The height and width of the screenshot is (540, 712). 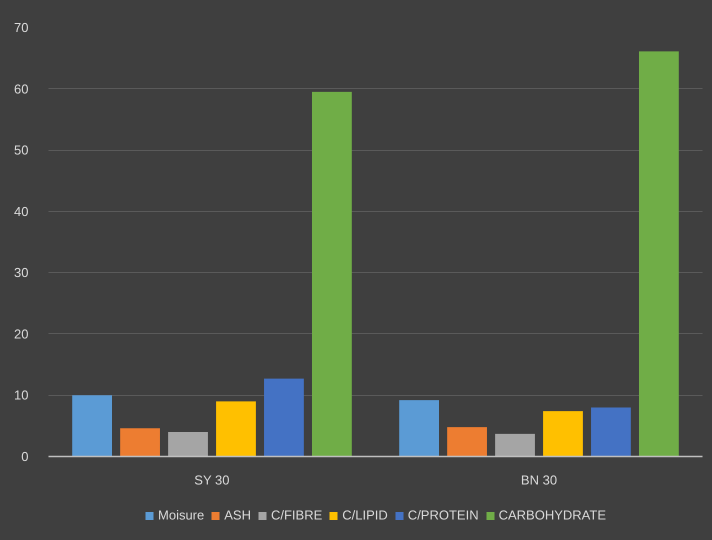 I want to click on x-tick-label: BN 30, so click(x=539, y=480).